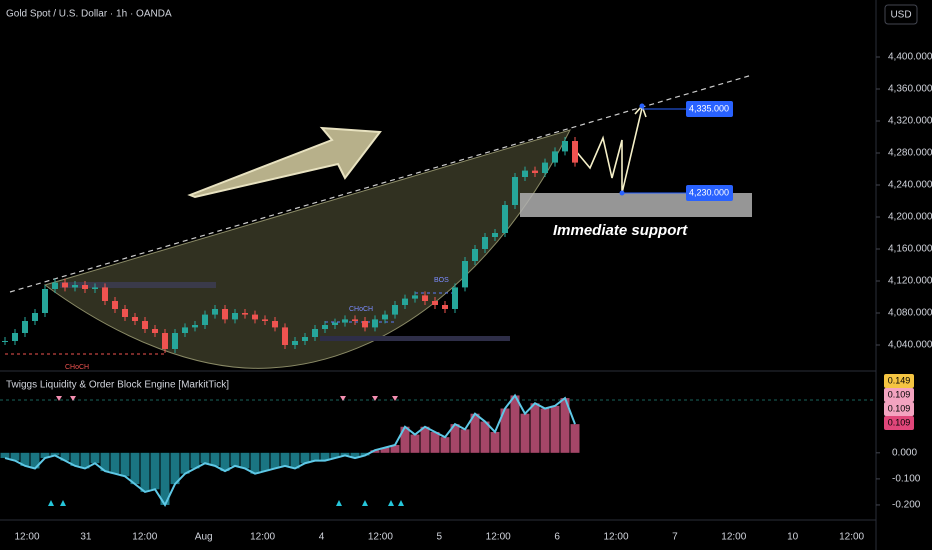 The height and width of the screenshot is (550, 932). Describe the element at coordinates (620, 230) in the screenshot. I see `support-label: Immediate support` at that location.